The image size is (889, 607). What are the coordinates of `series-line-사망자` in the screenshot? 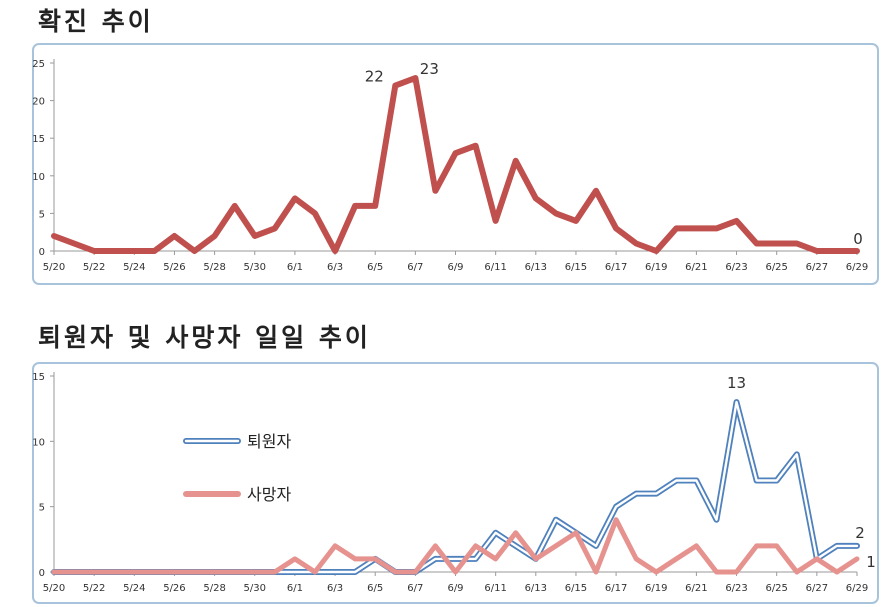 It's located at (455, 546).